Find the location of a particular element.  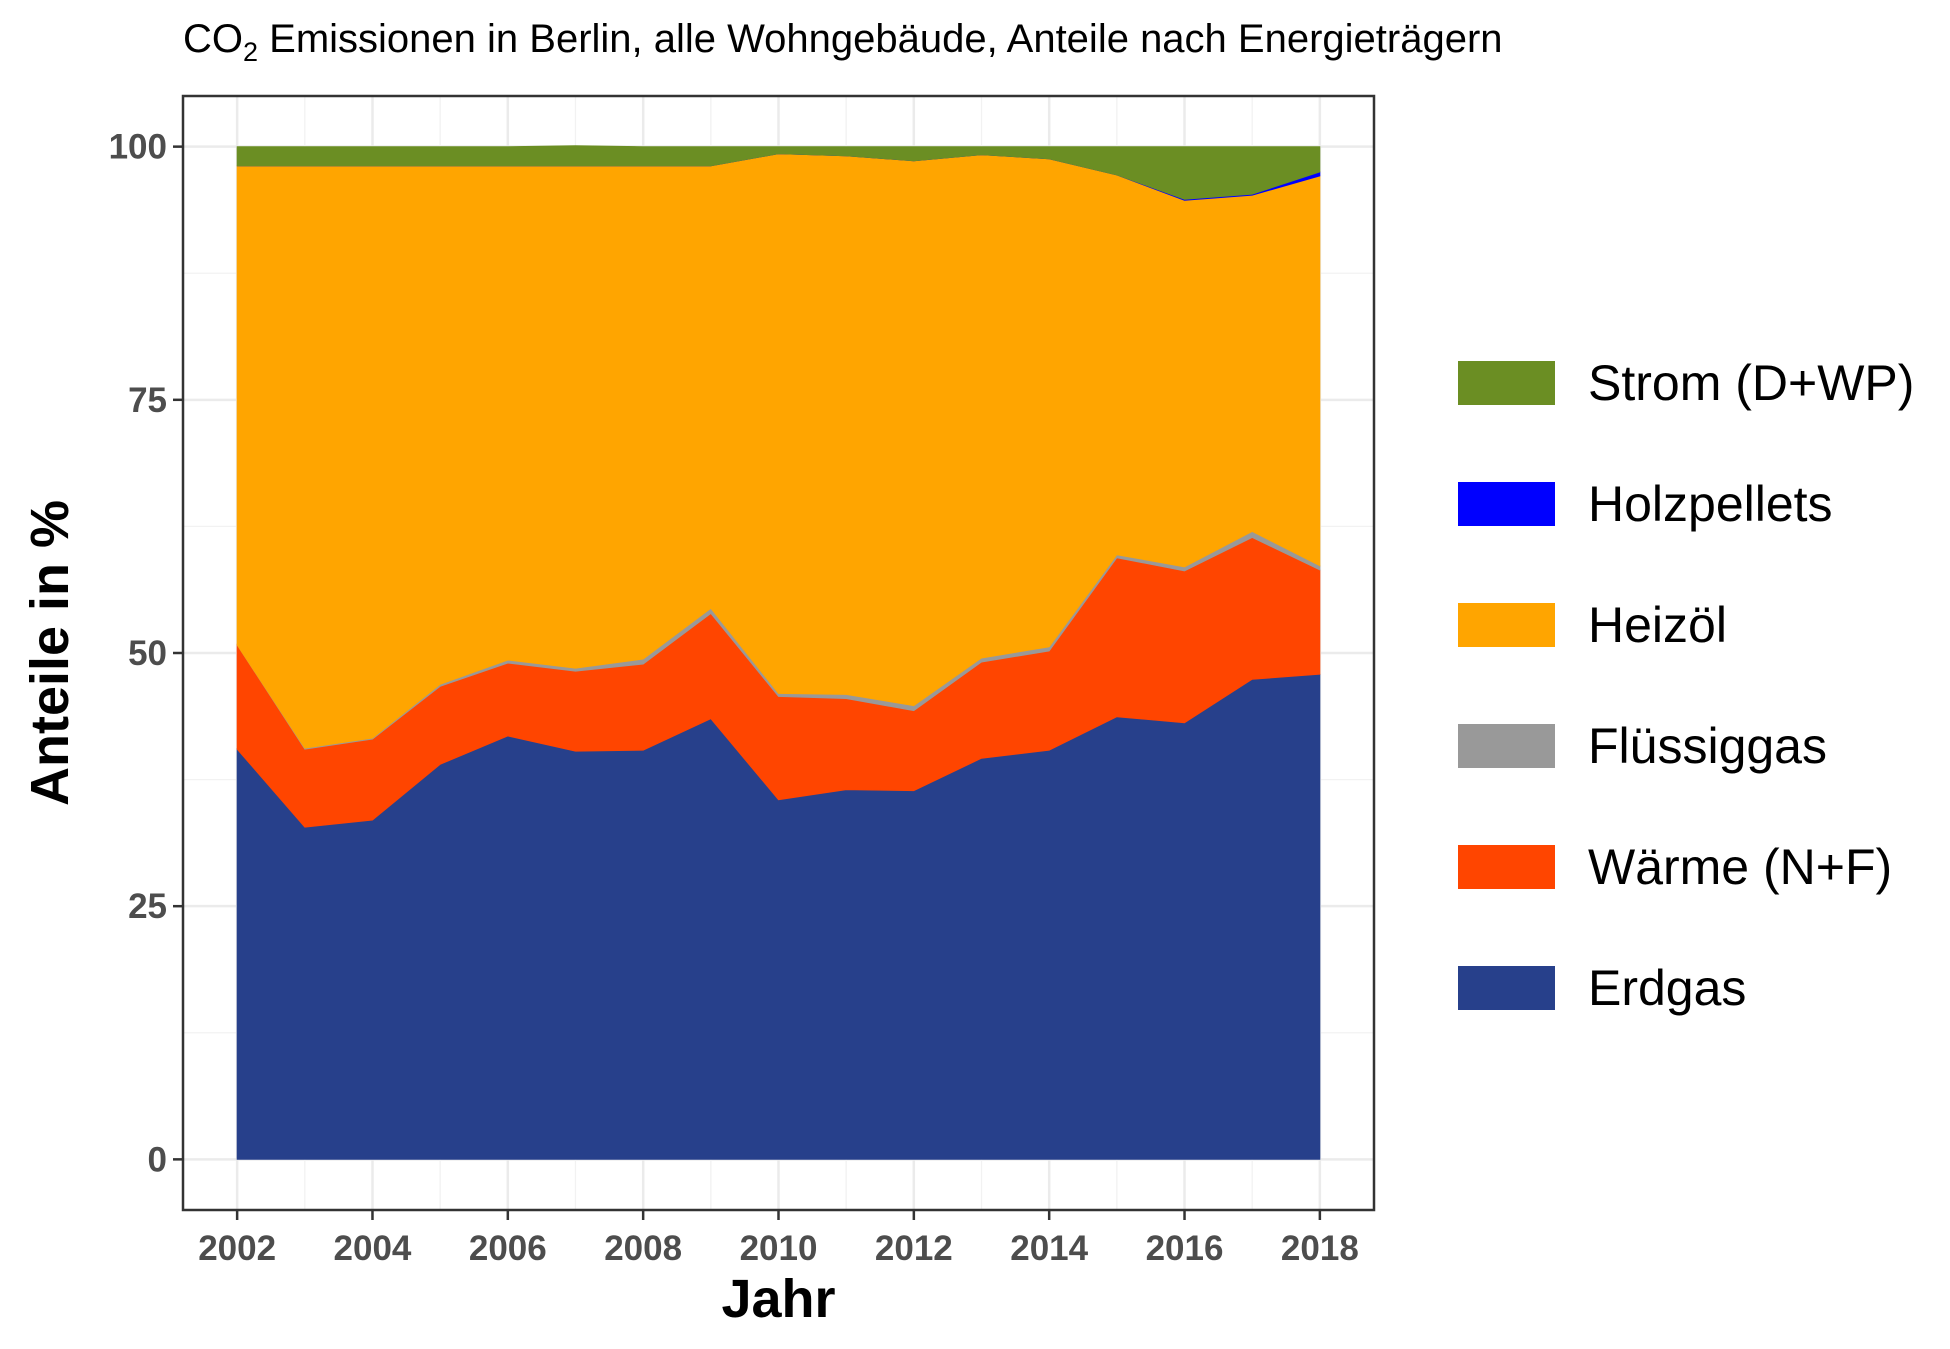

legend-label: Strom (D+WP) is located at coordinates (1751, 383).